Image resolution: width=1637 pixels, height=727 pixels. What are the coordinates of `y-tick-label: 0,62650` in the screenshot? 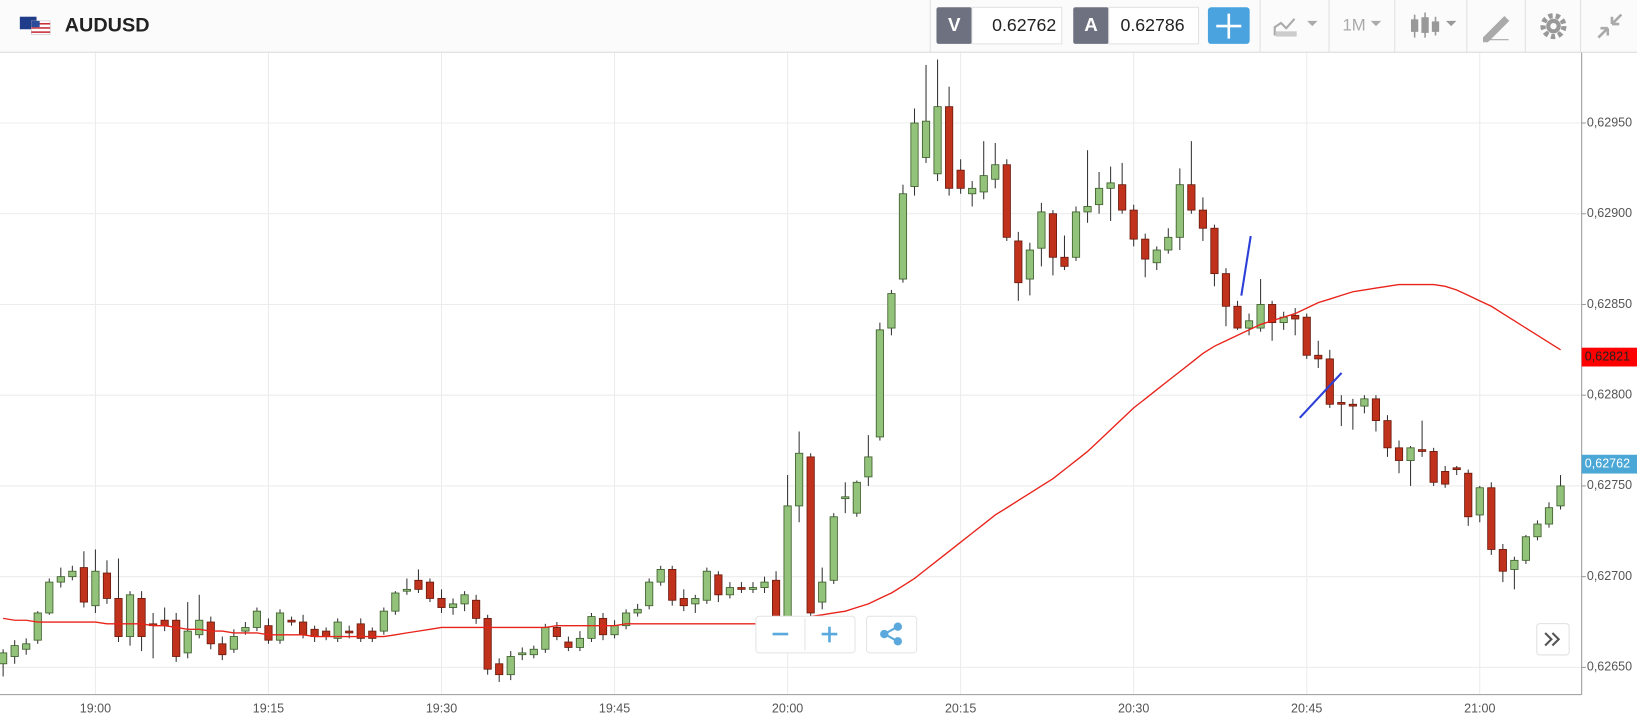 It's located at (1609, 667).